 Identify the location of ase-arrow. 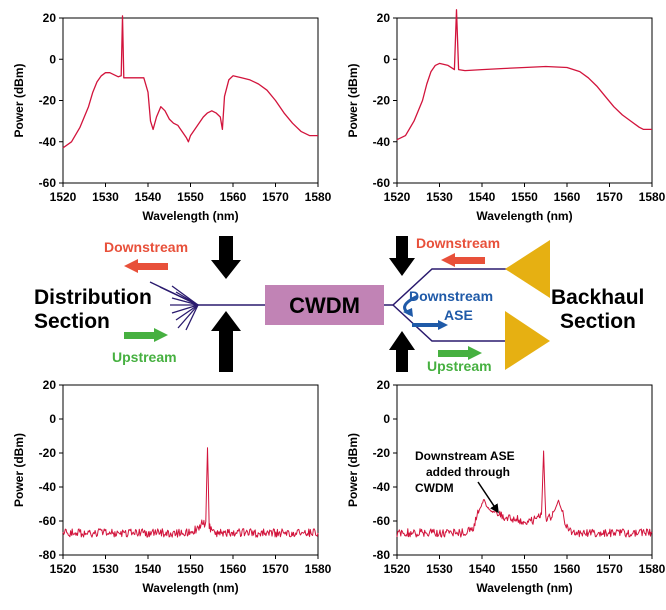
(430, 325).